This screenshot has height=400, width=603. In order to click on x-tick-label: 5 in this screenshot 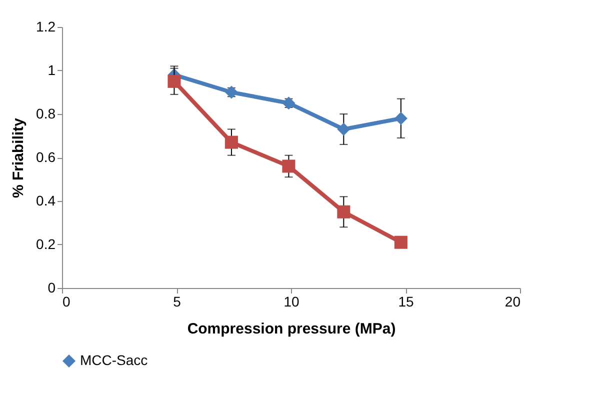, I will do `click(177, 302)`.